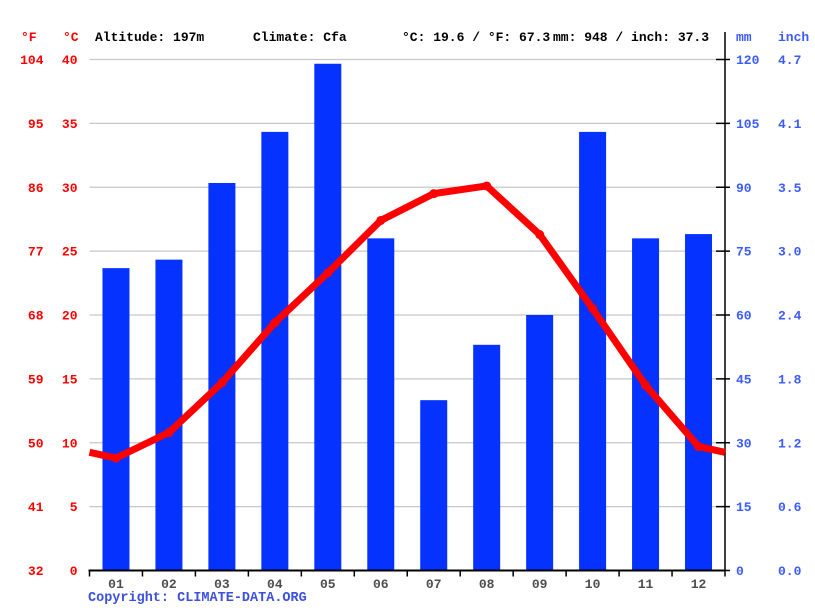  Describe the element at coordinates (328, 584) in the screenshot. I see `month-label: 05` at that location.